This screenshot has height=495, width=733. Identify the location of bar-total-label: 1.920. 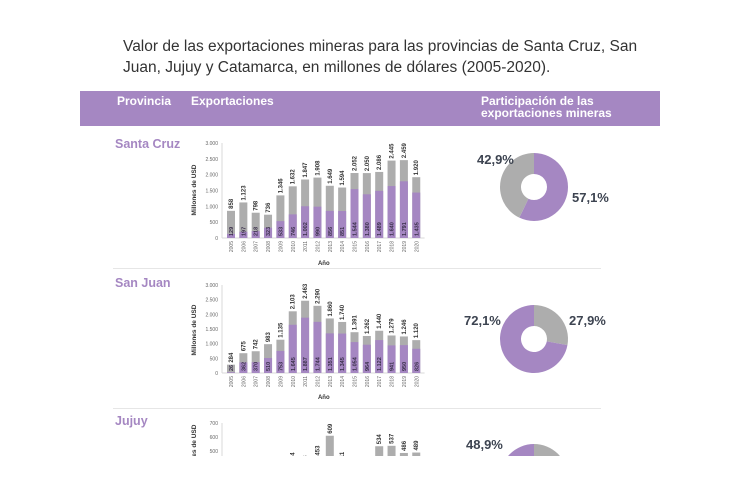
(417, 168).